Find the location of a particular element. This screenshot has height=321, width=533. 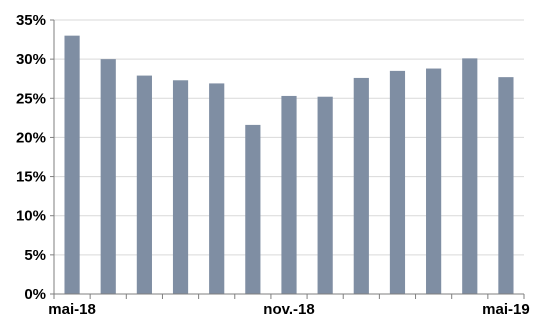

x-tick-label: mai-19 is located at coordinates (506, 309).